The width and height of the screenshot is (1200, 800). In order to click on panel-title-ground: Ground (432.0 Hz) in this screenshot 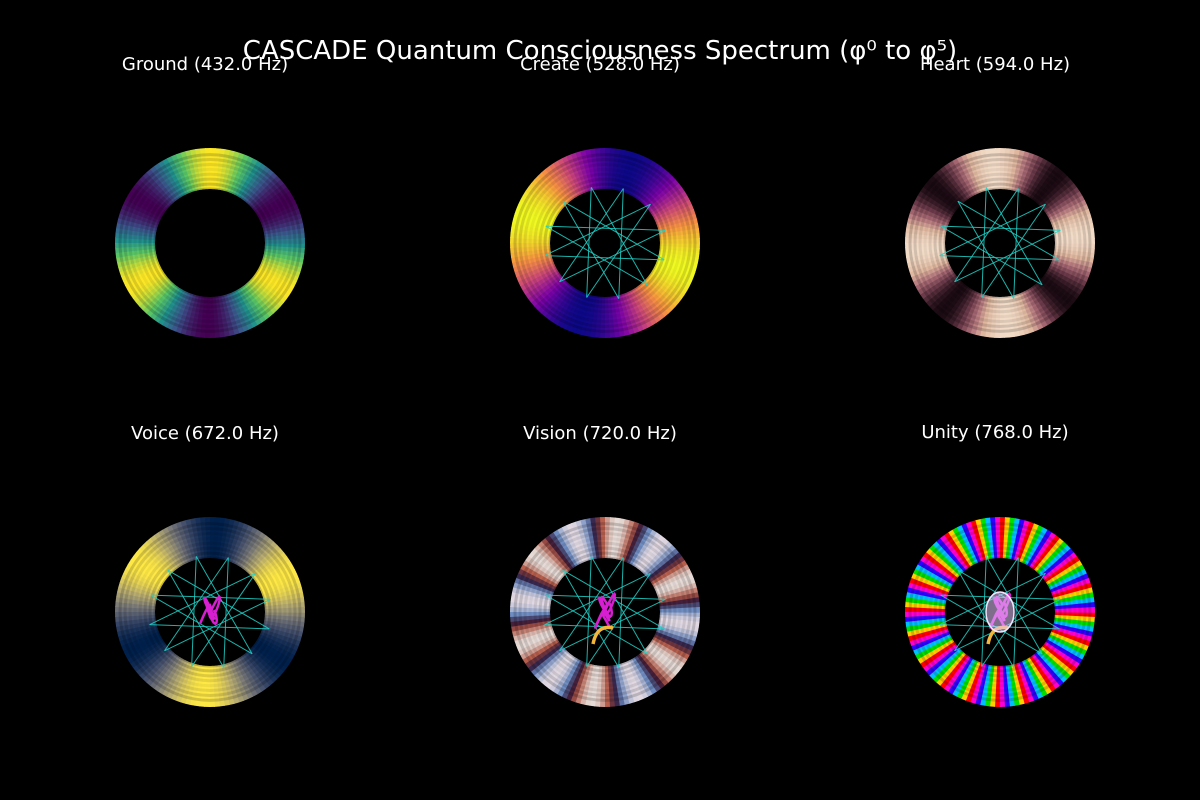, I will do `click(205, 64)`.